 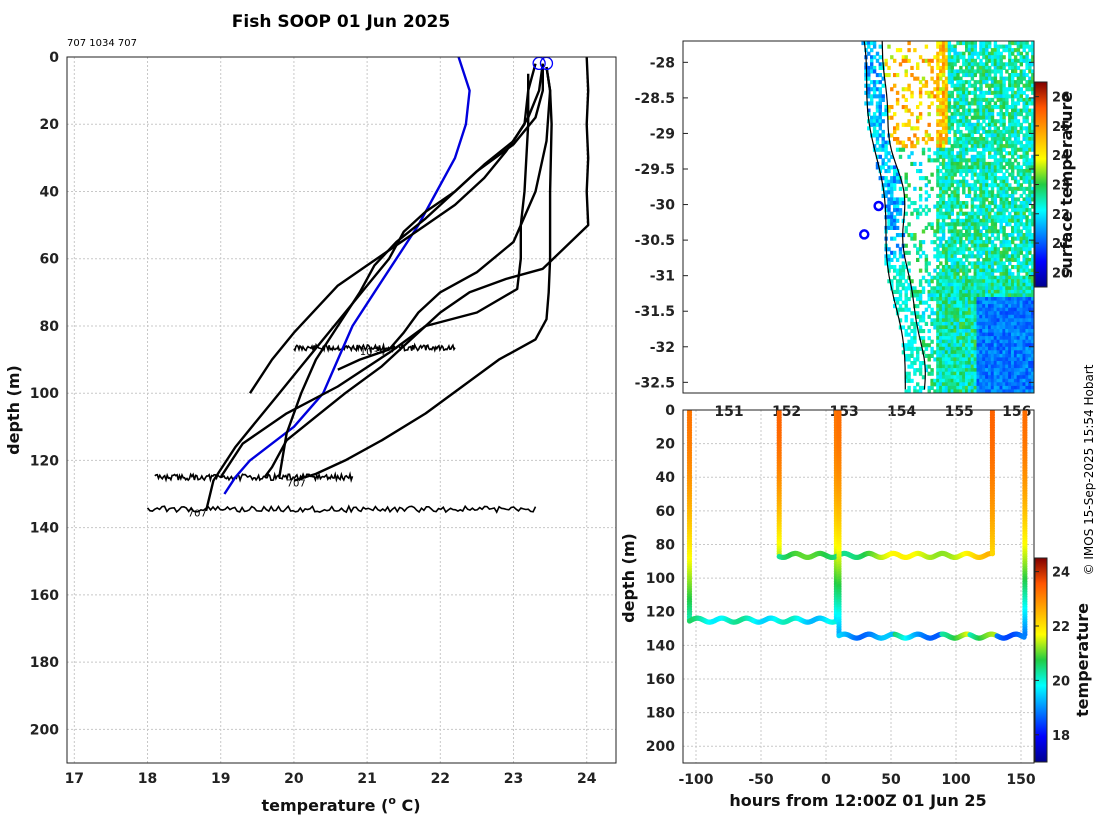 What do you see at coordinates (858, 586) in the screenshot?
I see `time-depth-gridlines` at bounding box center [858, 586].